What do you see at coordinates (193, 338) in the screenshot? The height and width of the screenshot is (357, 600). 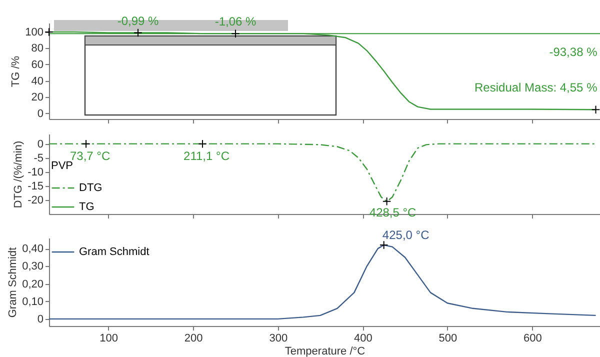 I see `x-tick-label: 200` at bounding box center [193, 338].